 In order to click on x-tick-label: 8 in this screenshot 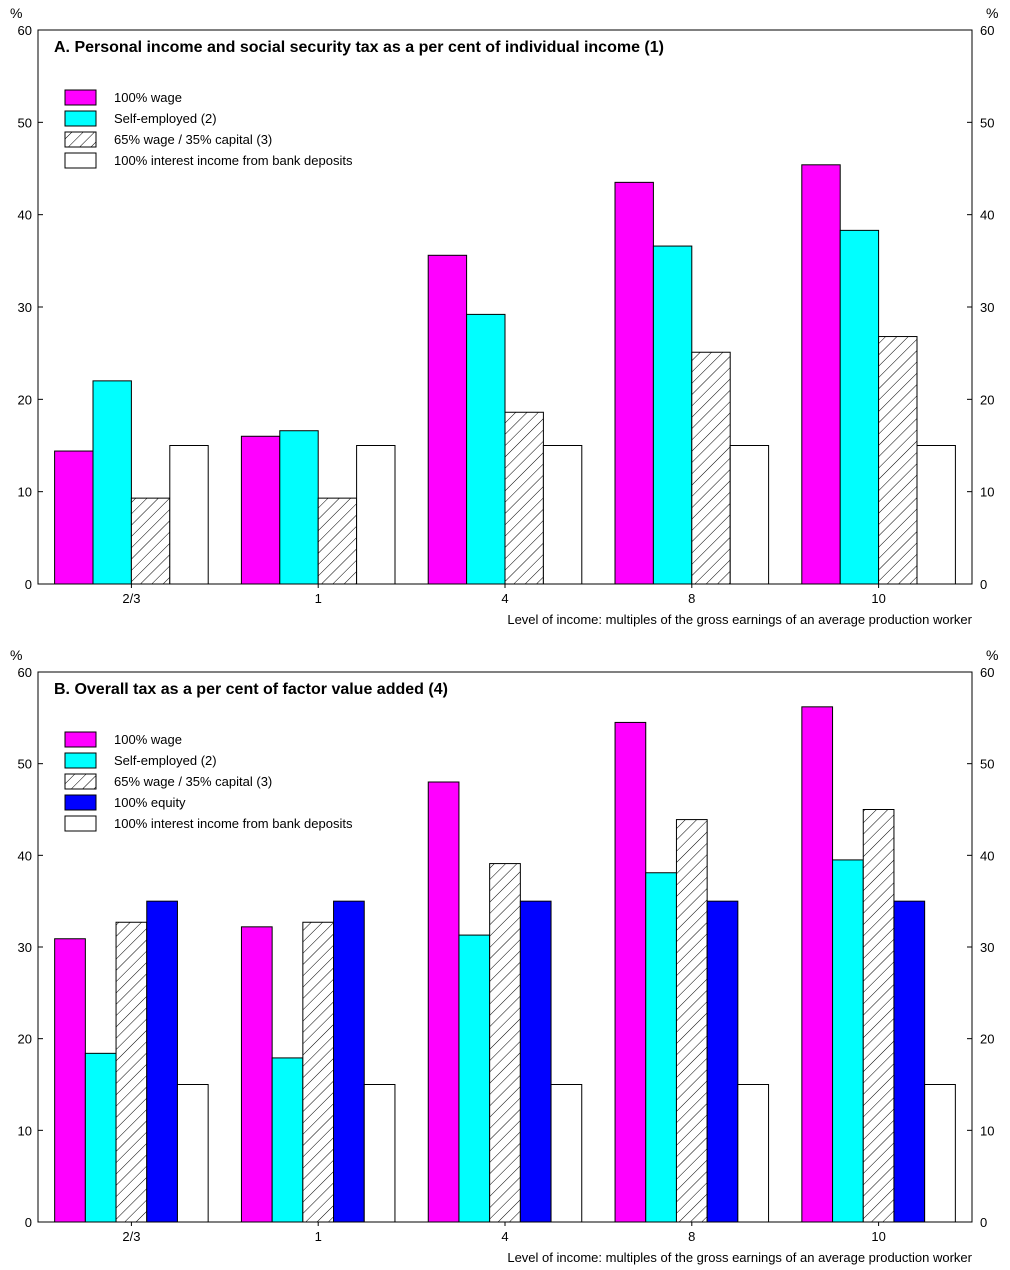, I will do `click(691, 598)`.